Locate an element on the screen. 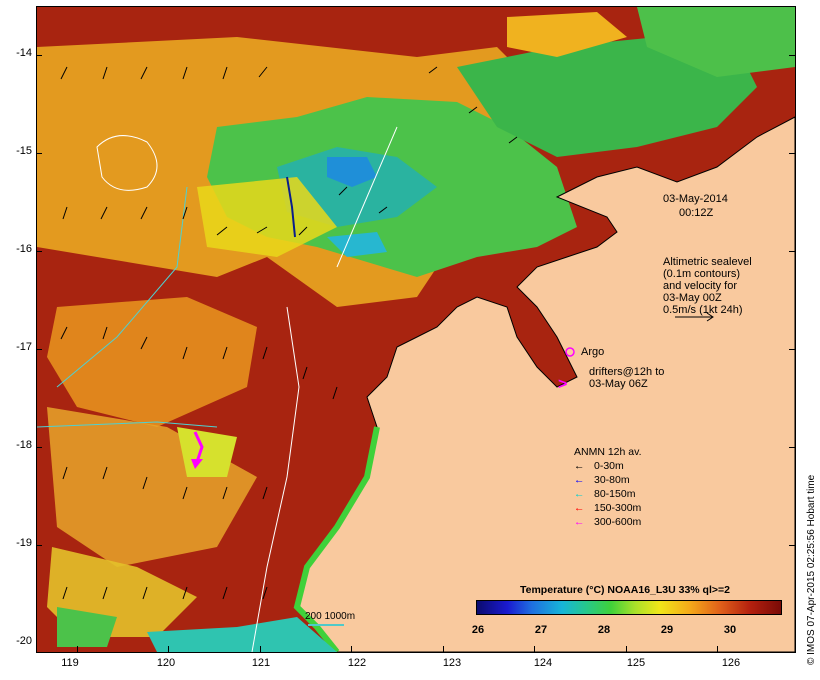  legend-title: ANMN 12h av. is located at coordinates (608, 452).